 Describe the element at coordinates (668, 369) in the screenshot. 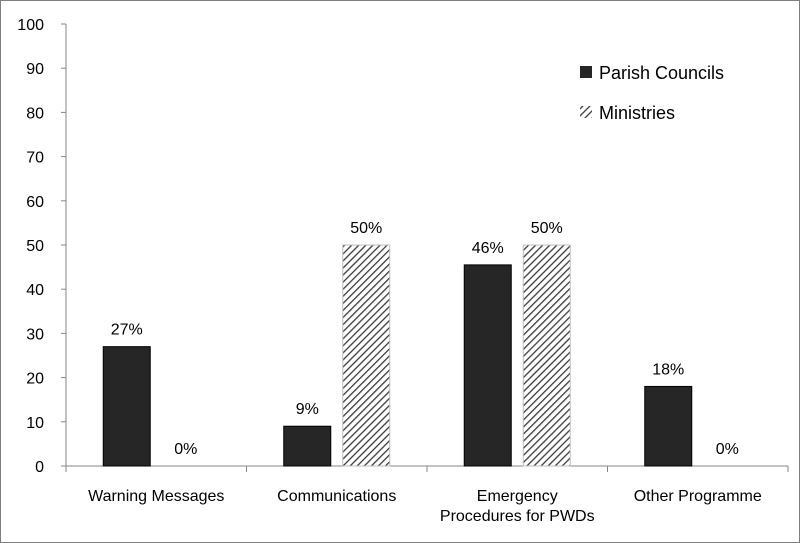

I see `data-label: 18%` at that location.